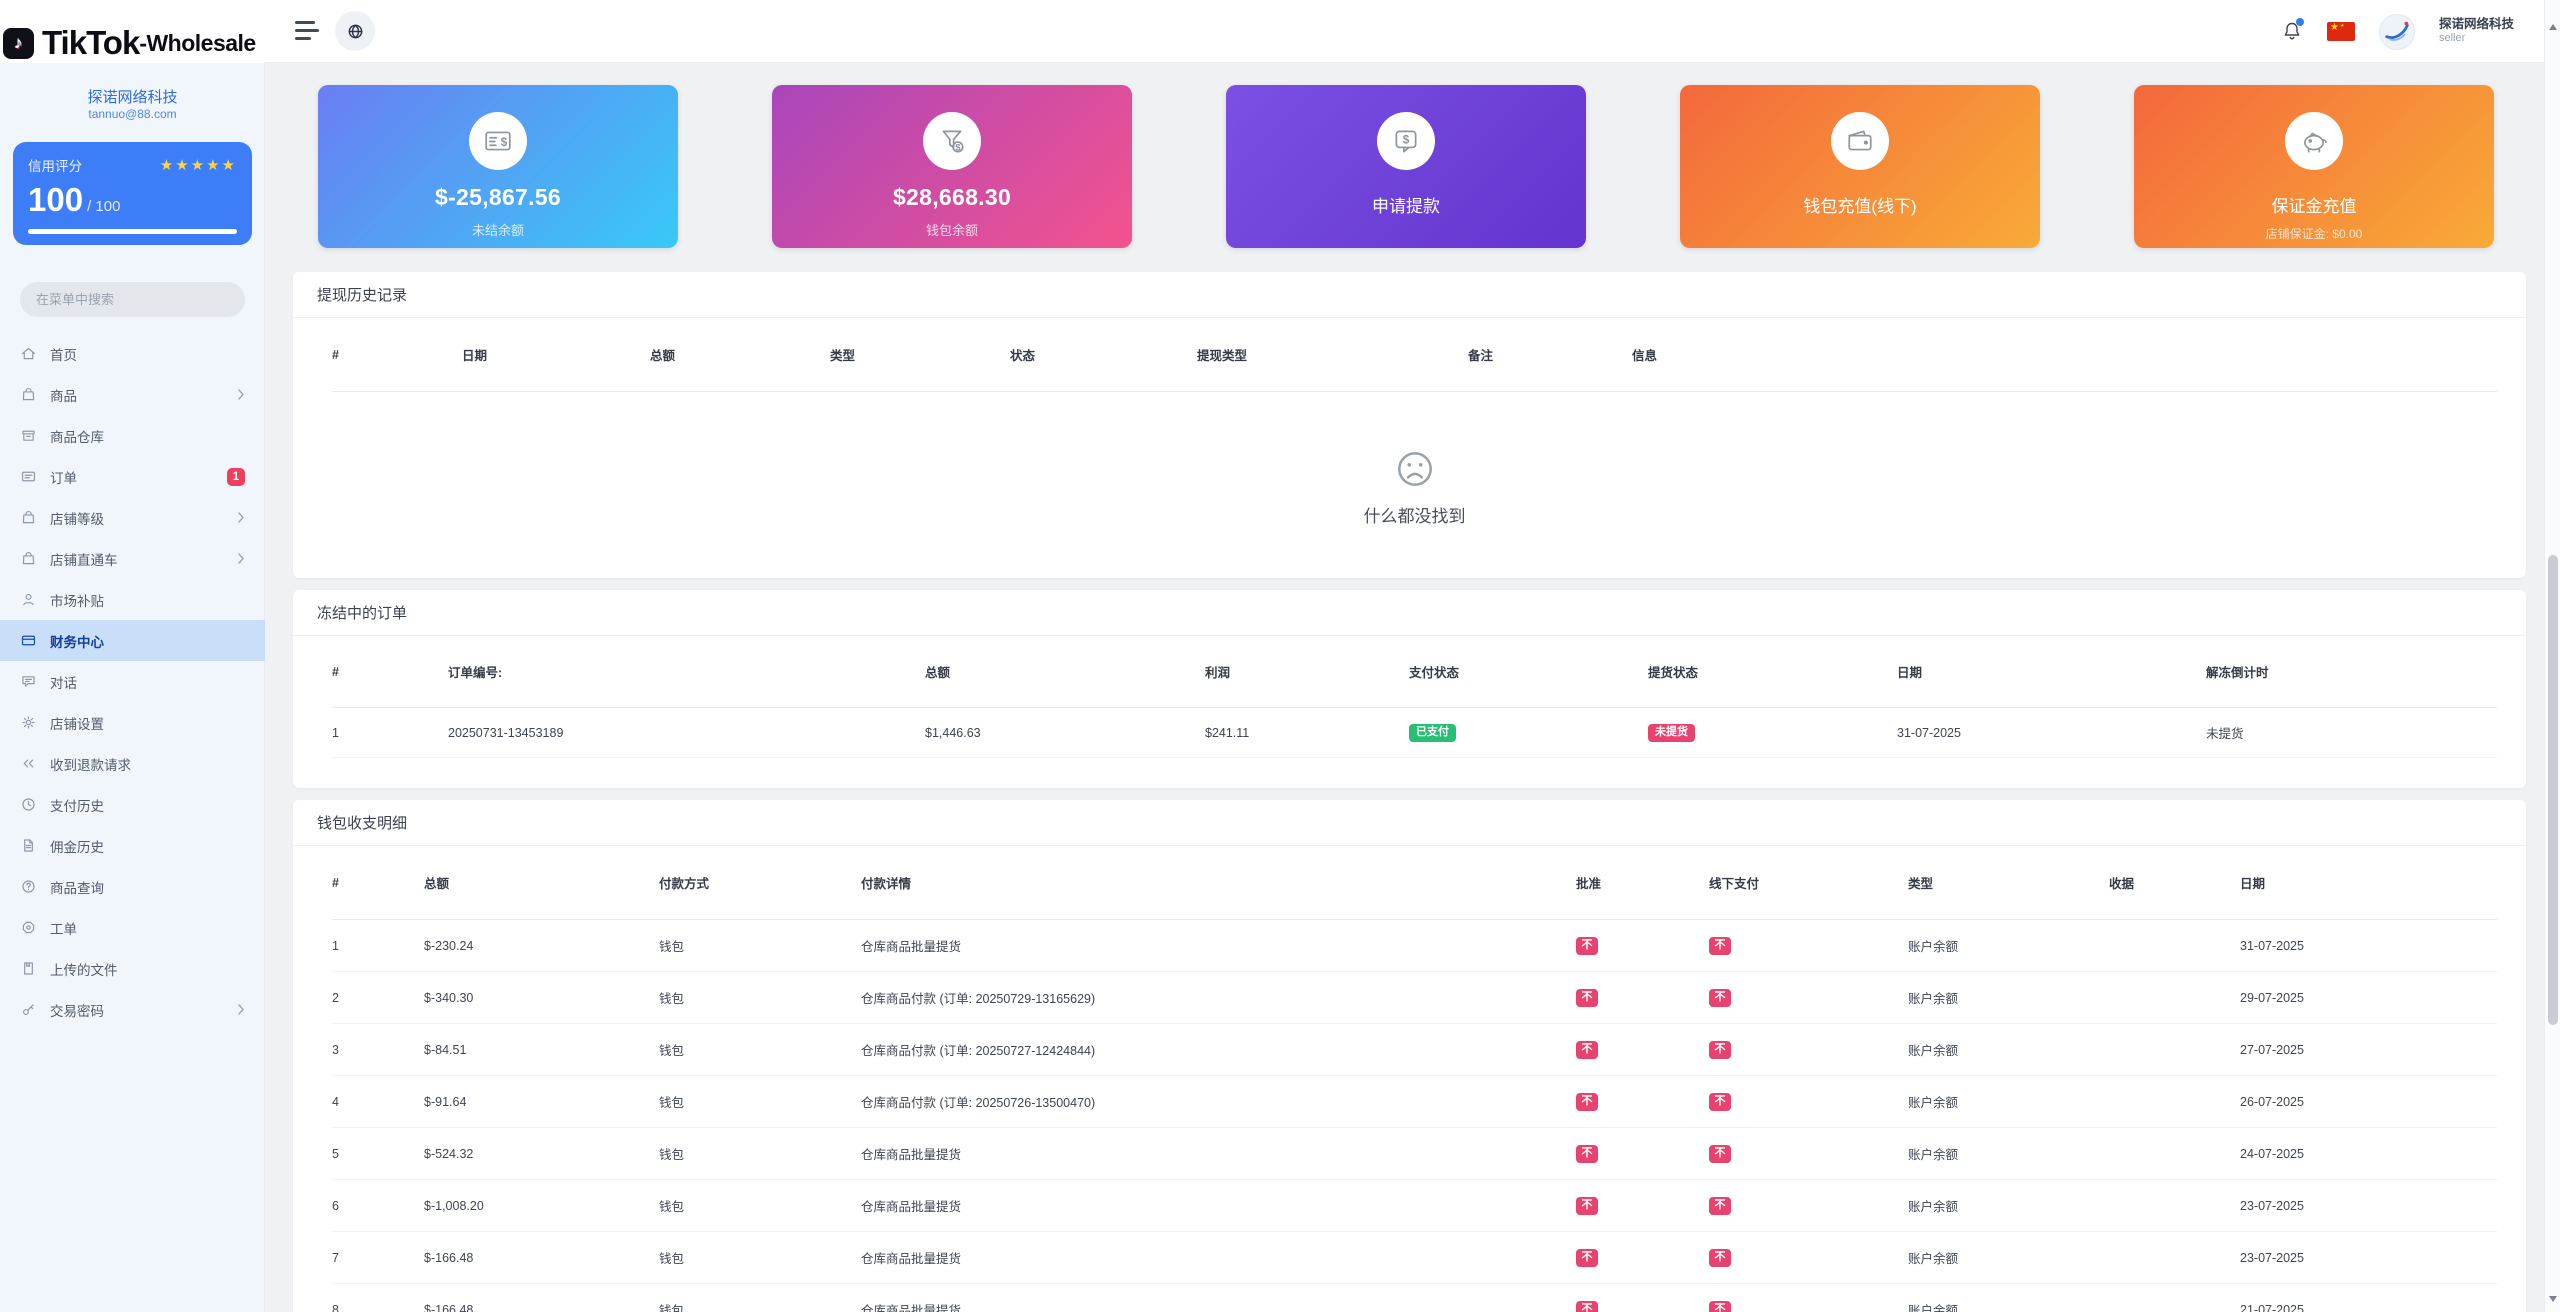 This screenshot has width=2560, height=1312. What do you see at coordinates (2553, 1299) in the screenshot?
I see `scroll-down-arrow` at bounding box center [2553, 1299].